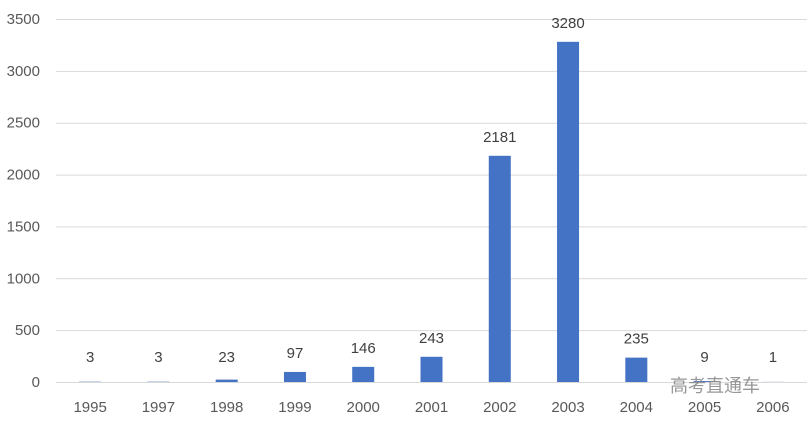 The height and width of the screenshot is (428, 807). What do you see at coordinates (36, 382) in the screenshot?
I see `y-tick-label: 0` at bounding box center [36, 382].